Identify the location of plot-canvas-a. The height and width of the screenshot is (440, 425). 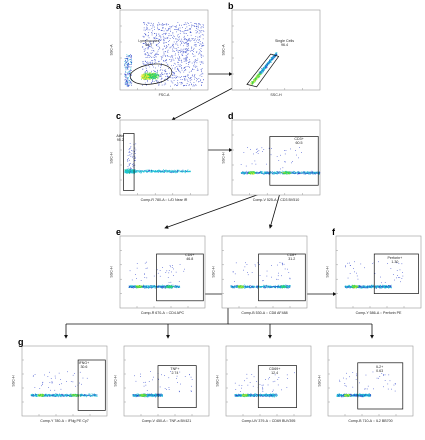
(164, 50).